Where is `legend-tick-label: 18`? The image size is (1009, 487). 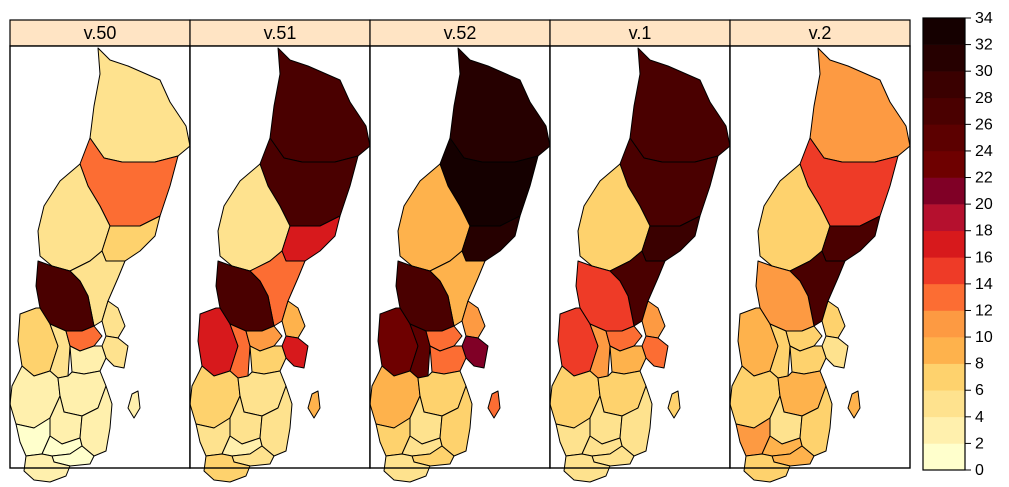
legend-tick-label: 18 is located at coordinates (984, 231).